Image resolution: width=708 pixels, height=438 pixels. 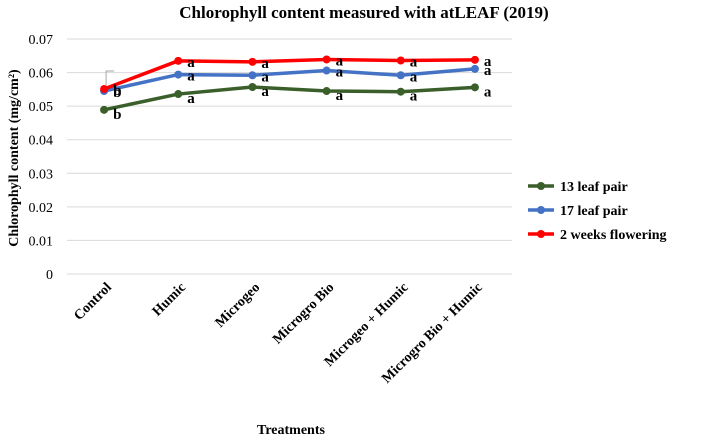 What do you see at coordinates (169, 299) in the screenshot?
I see `x-category-label: Humic` at bounding box center [169, 299].